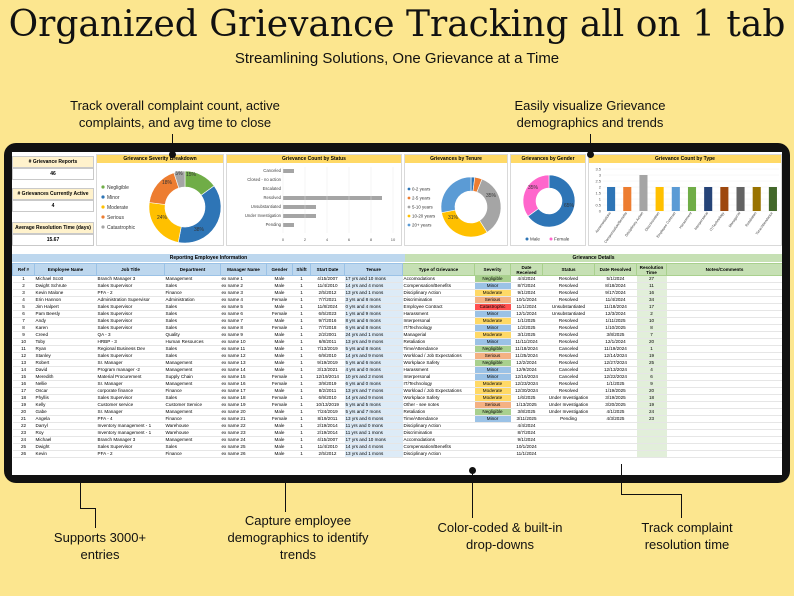 The image size is (794, 596). Describe the element at coordinates (772, 199) in the screenshot. I see `type-bar-time-attendance` at that location.